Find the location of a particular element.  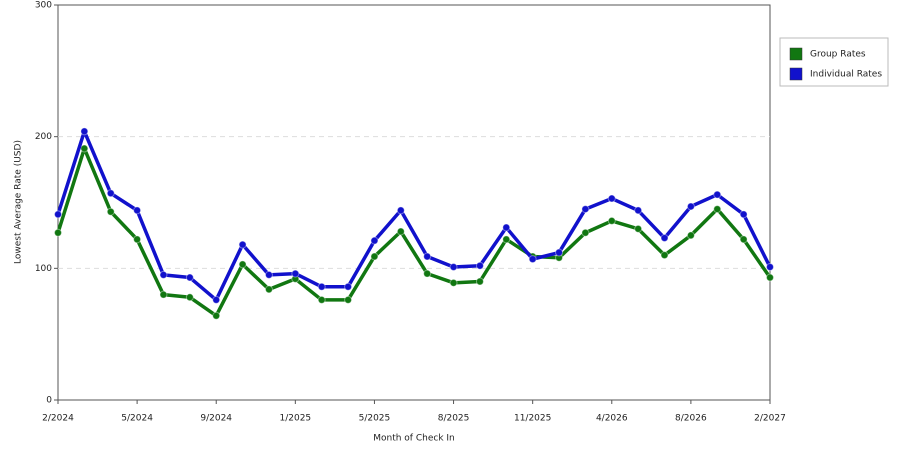

y-tick-label: 100 is located at coordinates (43, 269).